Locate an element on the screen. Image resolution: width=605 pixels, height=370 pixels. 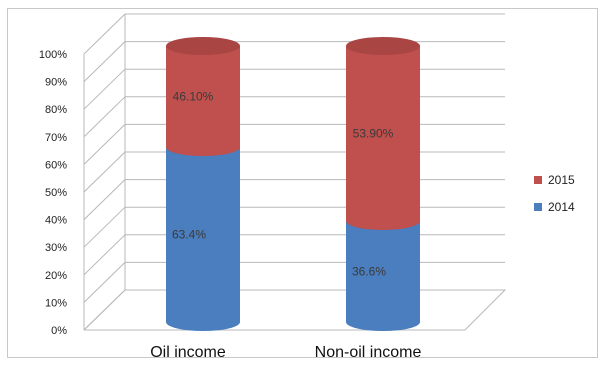
y-tick-label: 60% is located at coordinates (56, 165).